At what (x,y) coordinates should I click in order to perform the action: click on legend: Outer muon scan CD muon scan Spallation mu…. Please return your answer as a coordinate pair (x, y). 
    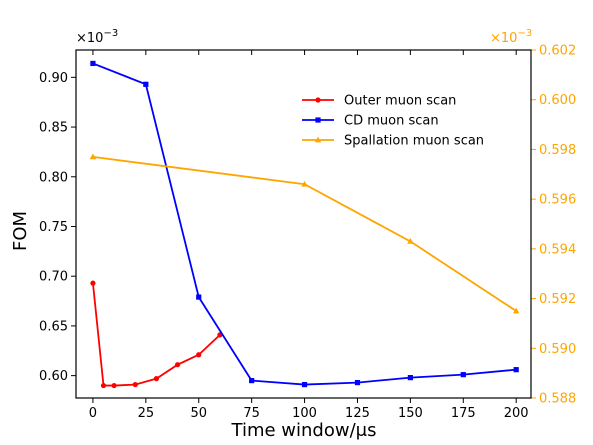
    Looking at the image, I should click on (393, 121).